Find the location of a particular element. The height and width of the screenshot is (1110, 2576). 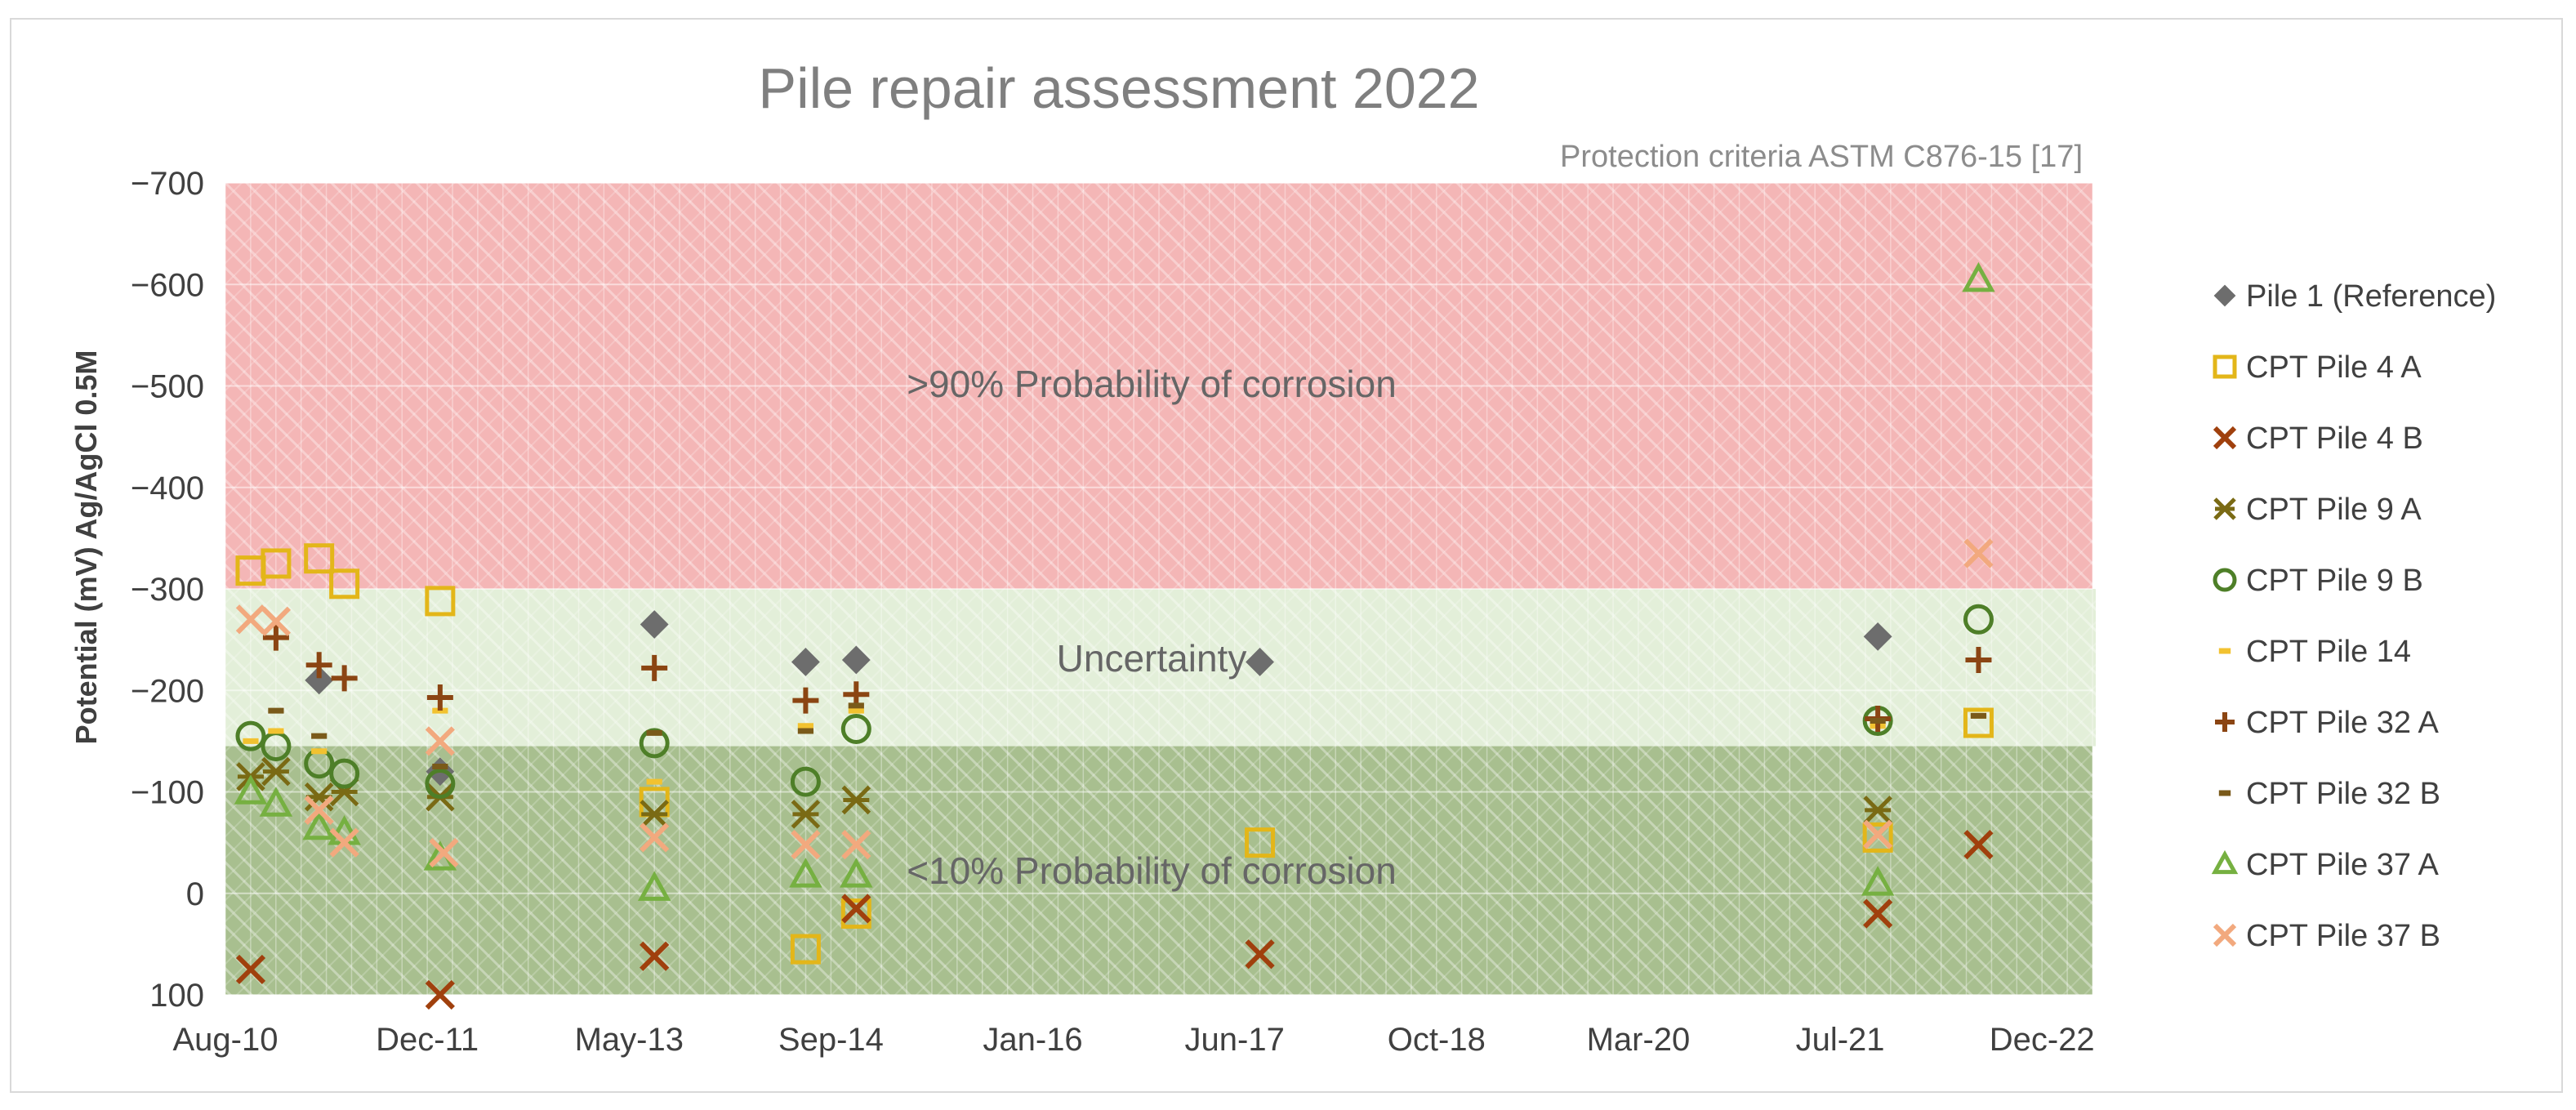

legend-item: CPT Pile 14 is located at coordinates (2314, 652).